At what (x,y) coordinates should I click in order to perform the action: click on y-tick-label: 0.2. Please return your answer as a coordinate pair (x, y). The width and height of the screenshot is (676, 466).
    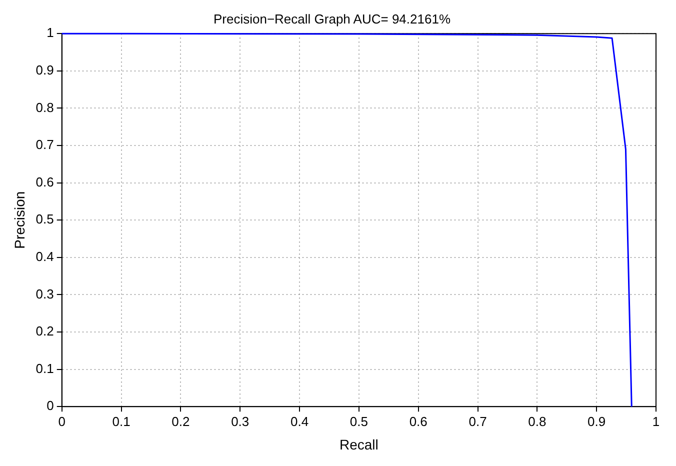
    Looking at the image, I should click on (45, 331).